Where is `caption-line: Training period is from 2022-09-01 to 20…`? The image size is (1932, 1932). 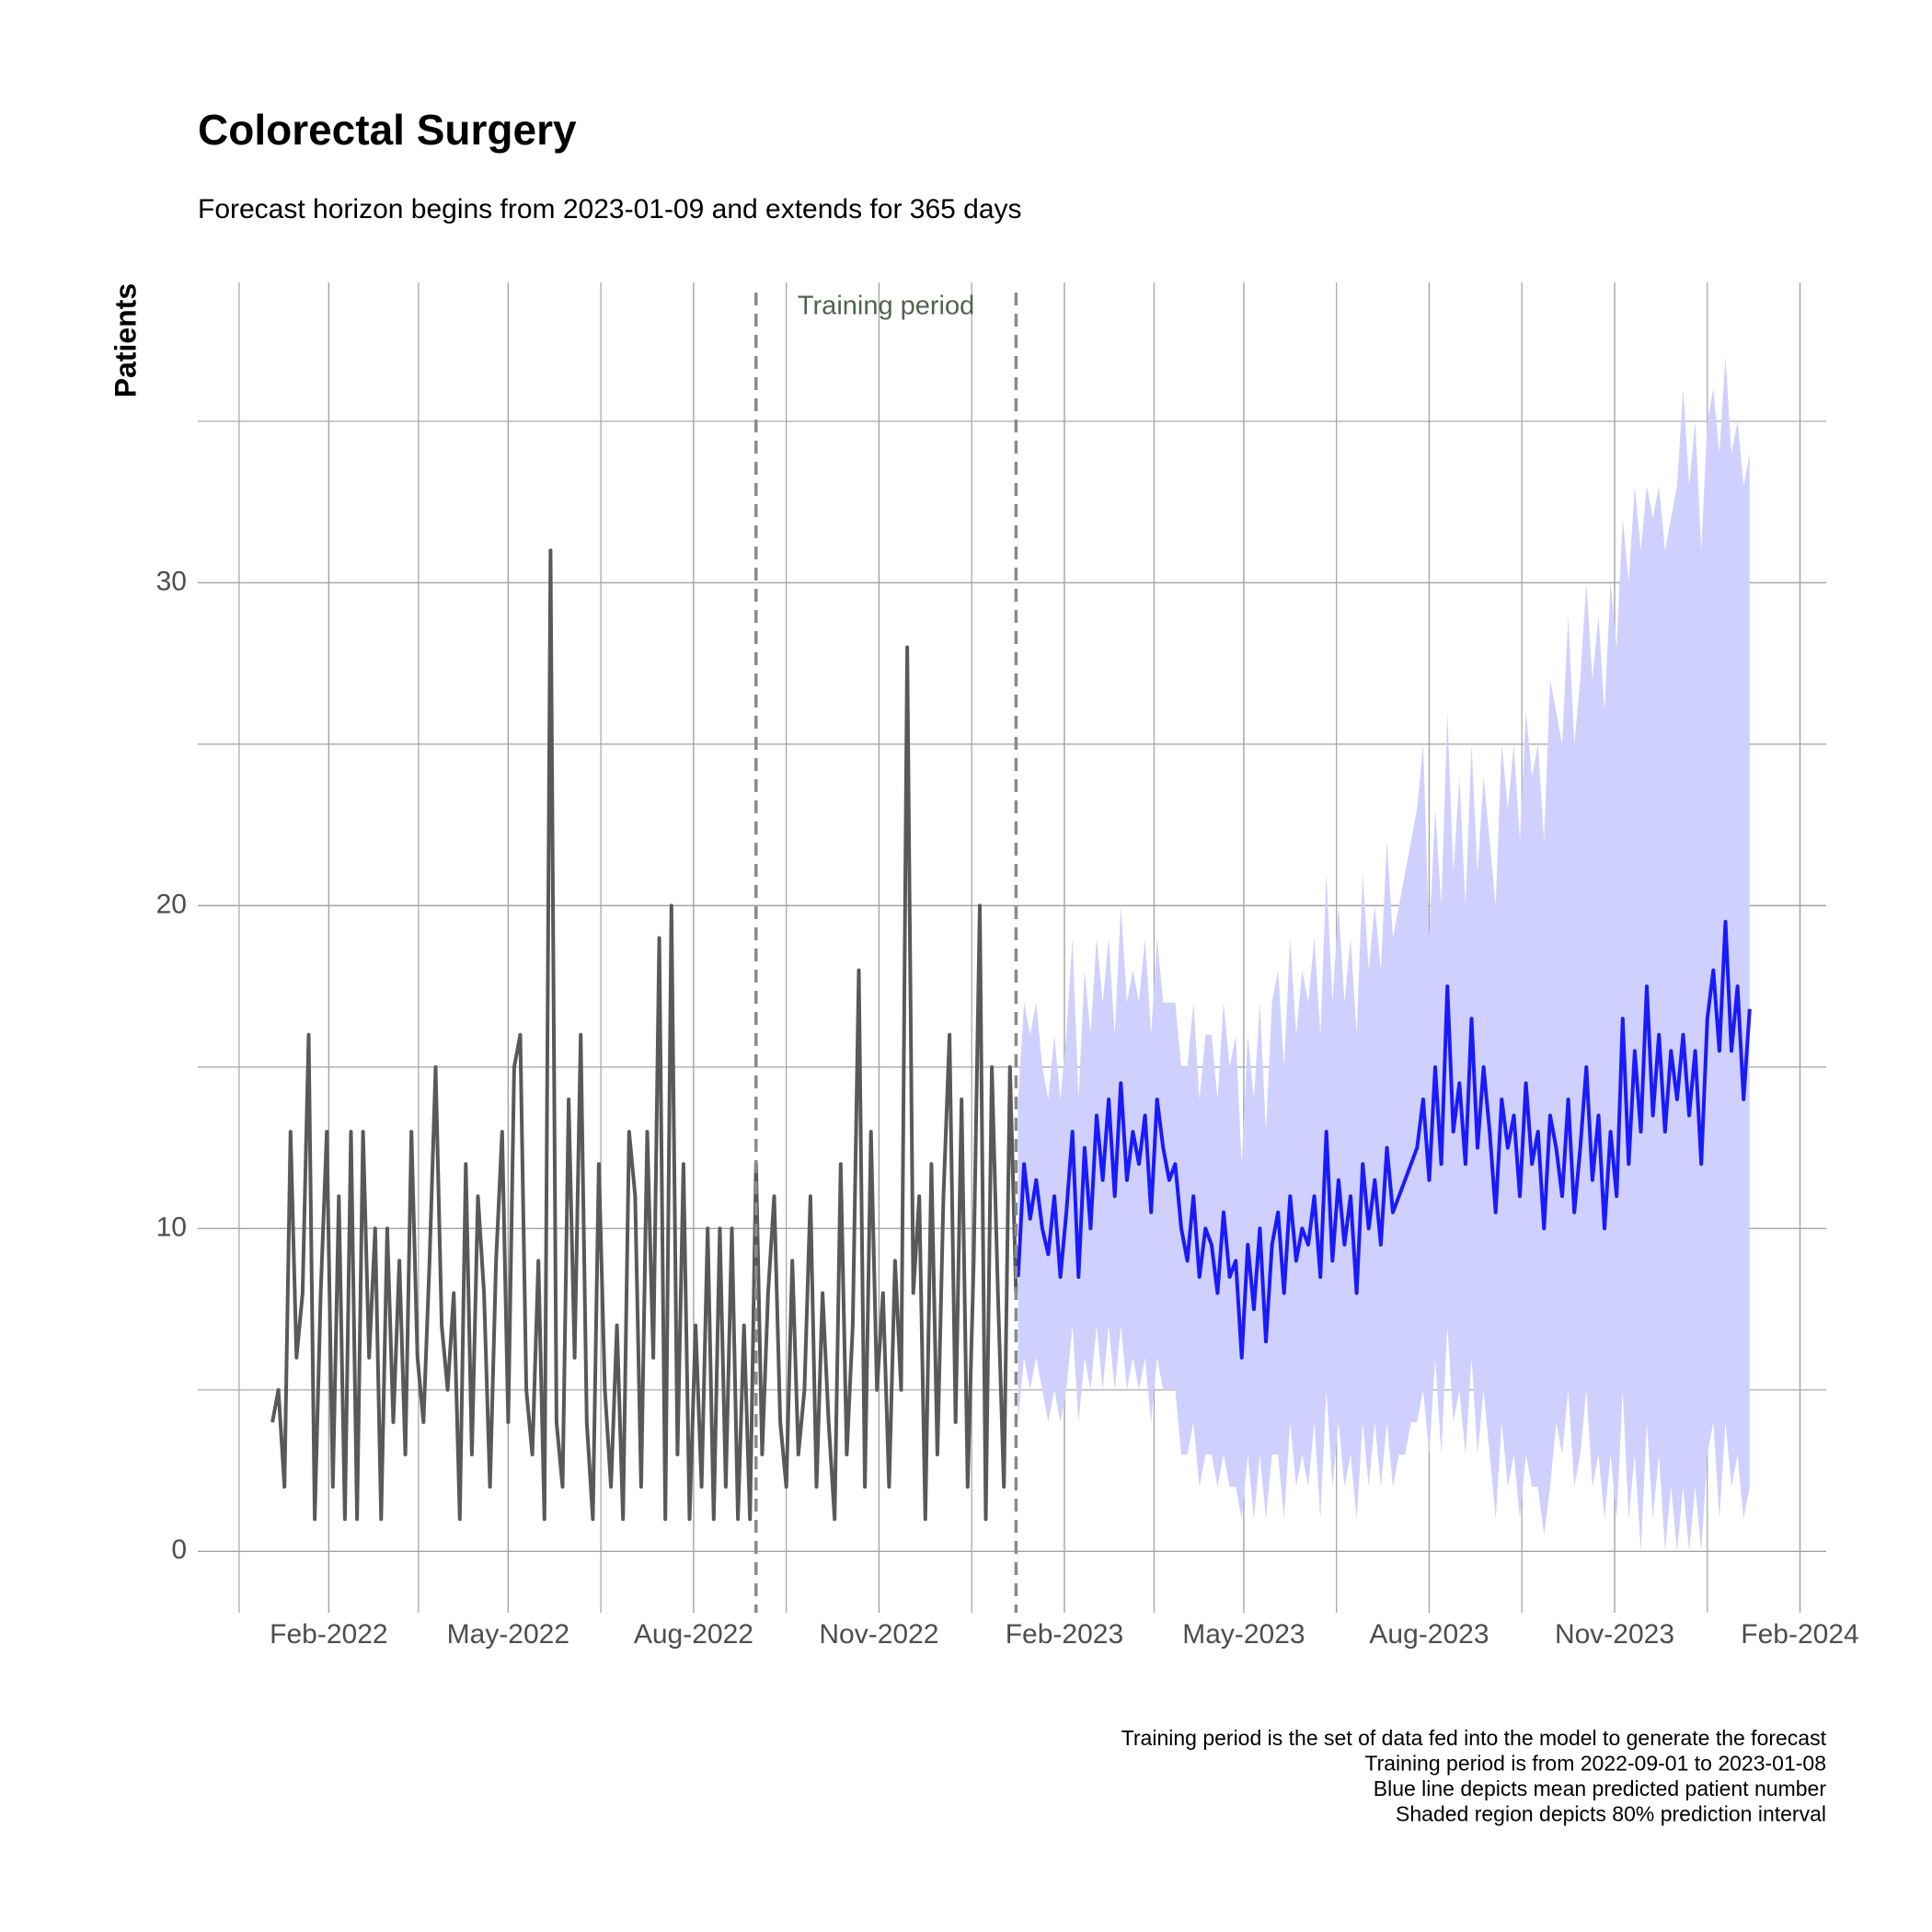 caption-line: Training period is from 2022-09-01 to 20… is located at coordinates (1595, 1764).